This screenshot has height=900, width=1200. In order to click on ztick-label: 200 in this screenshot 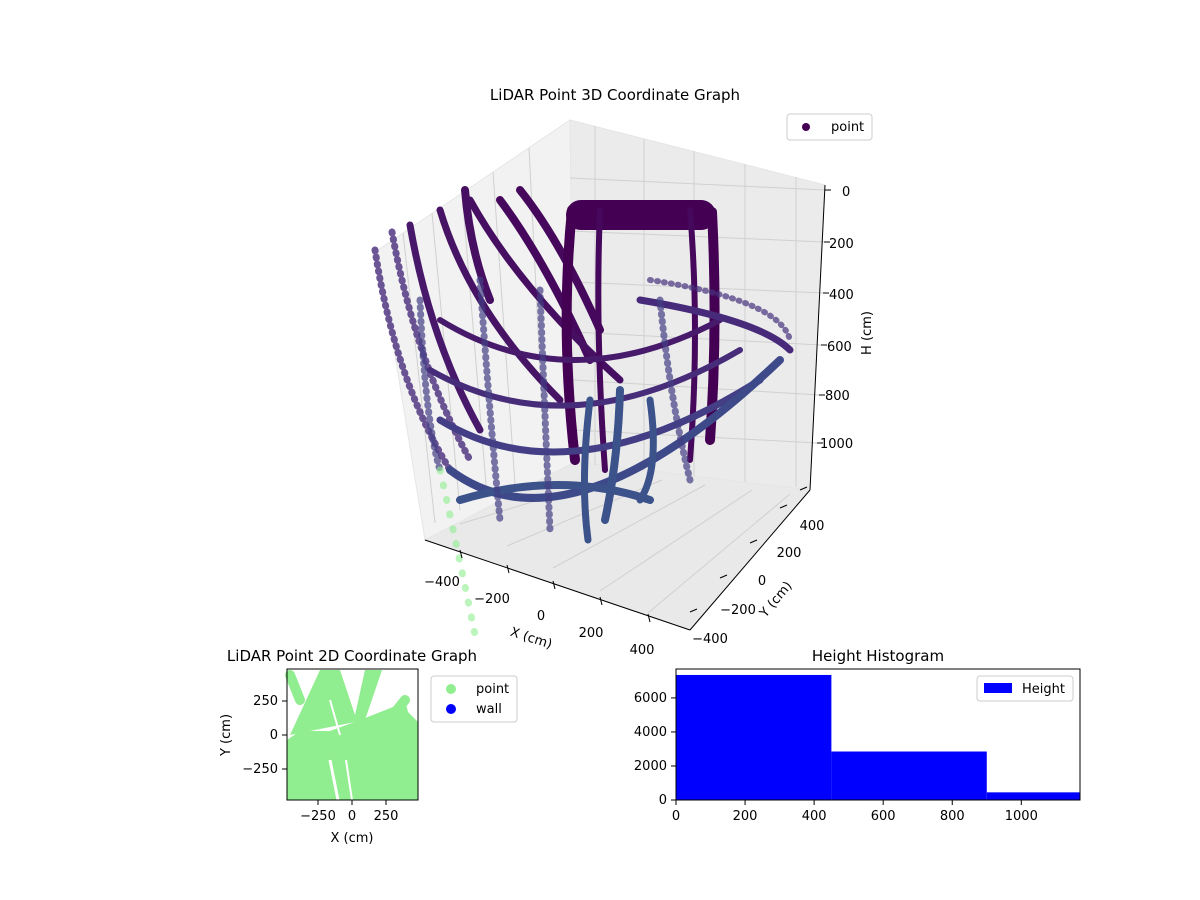, I will do `click(841, 244)`.